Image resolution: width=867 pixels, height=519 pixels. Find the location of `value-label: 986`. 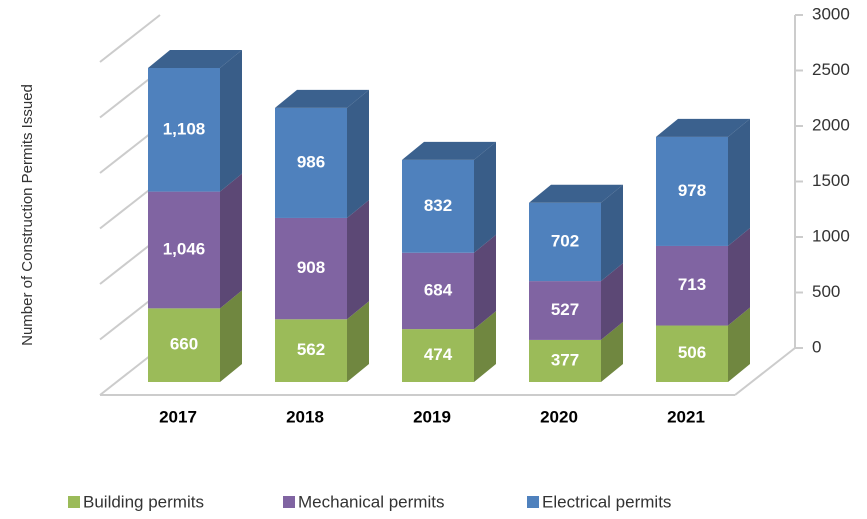

value-label: 986 is located at coordinates (311, 161).